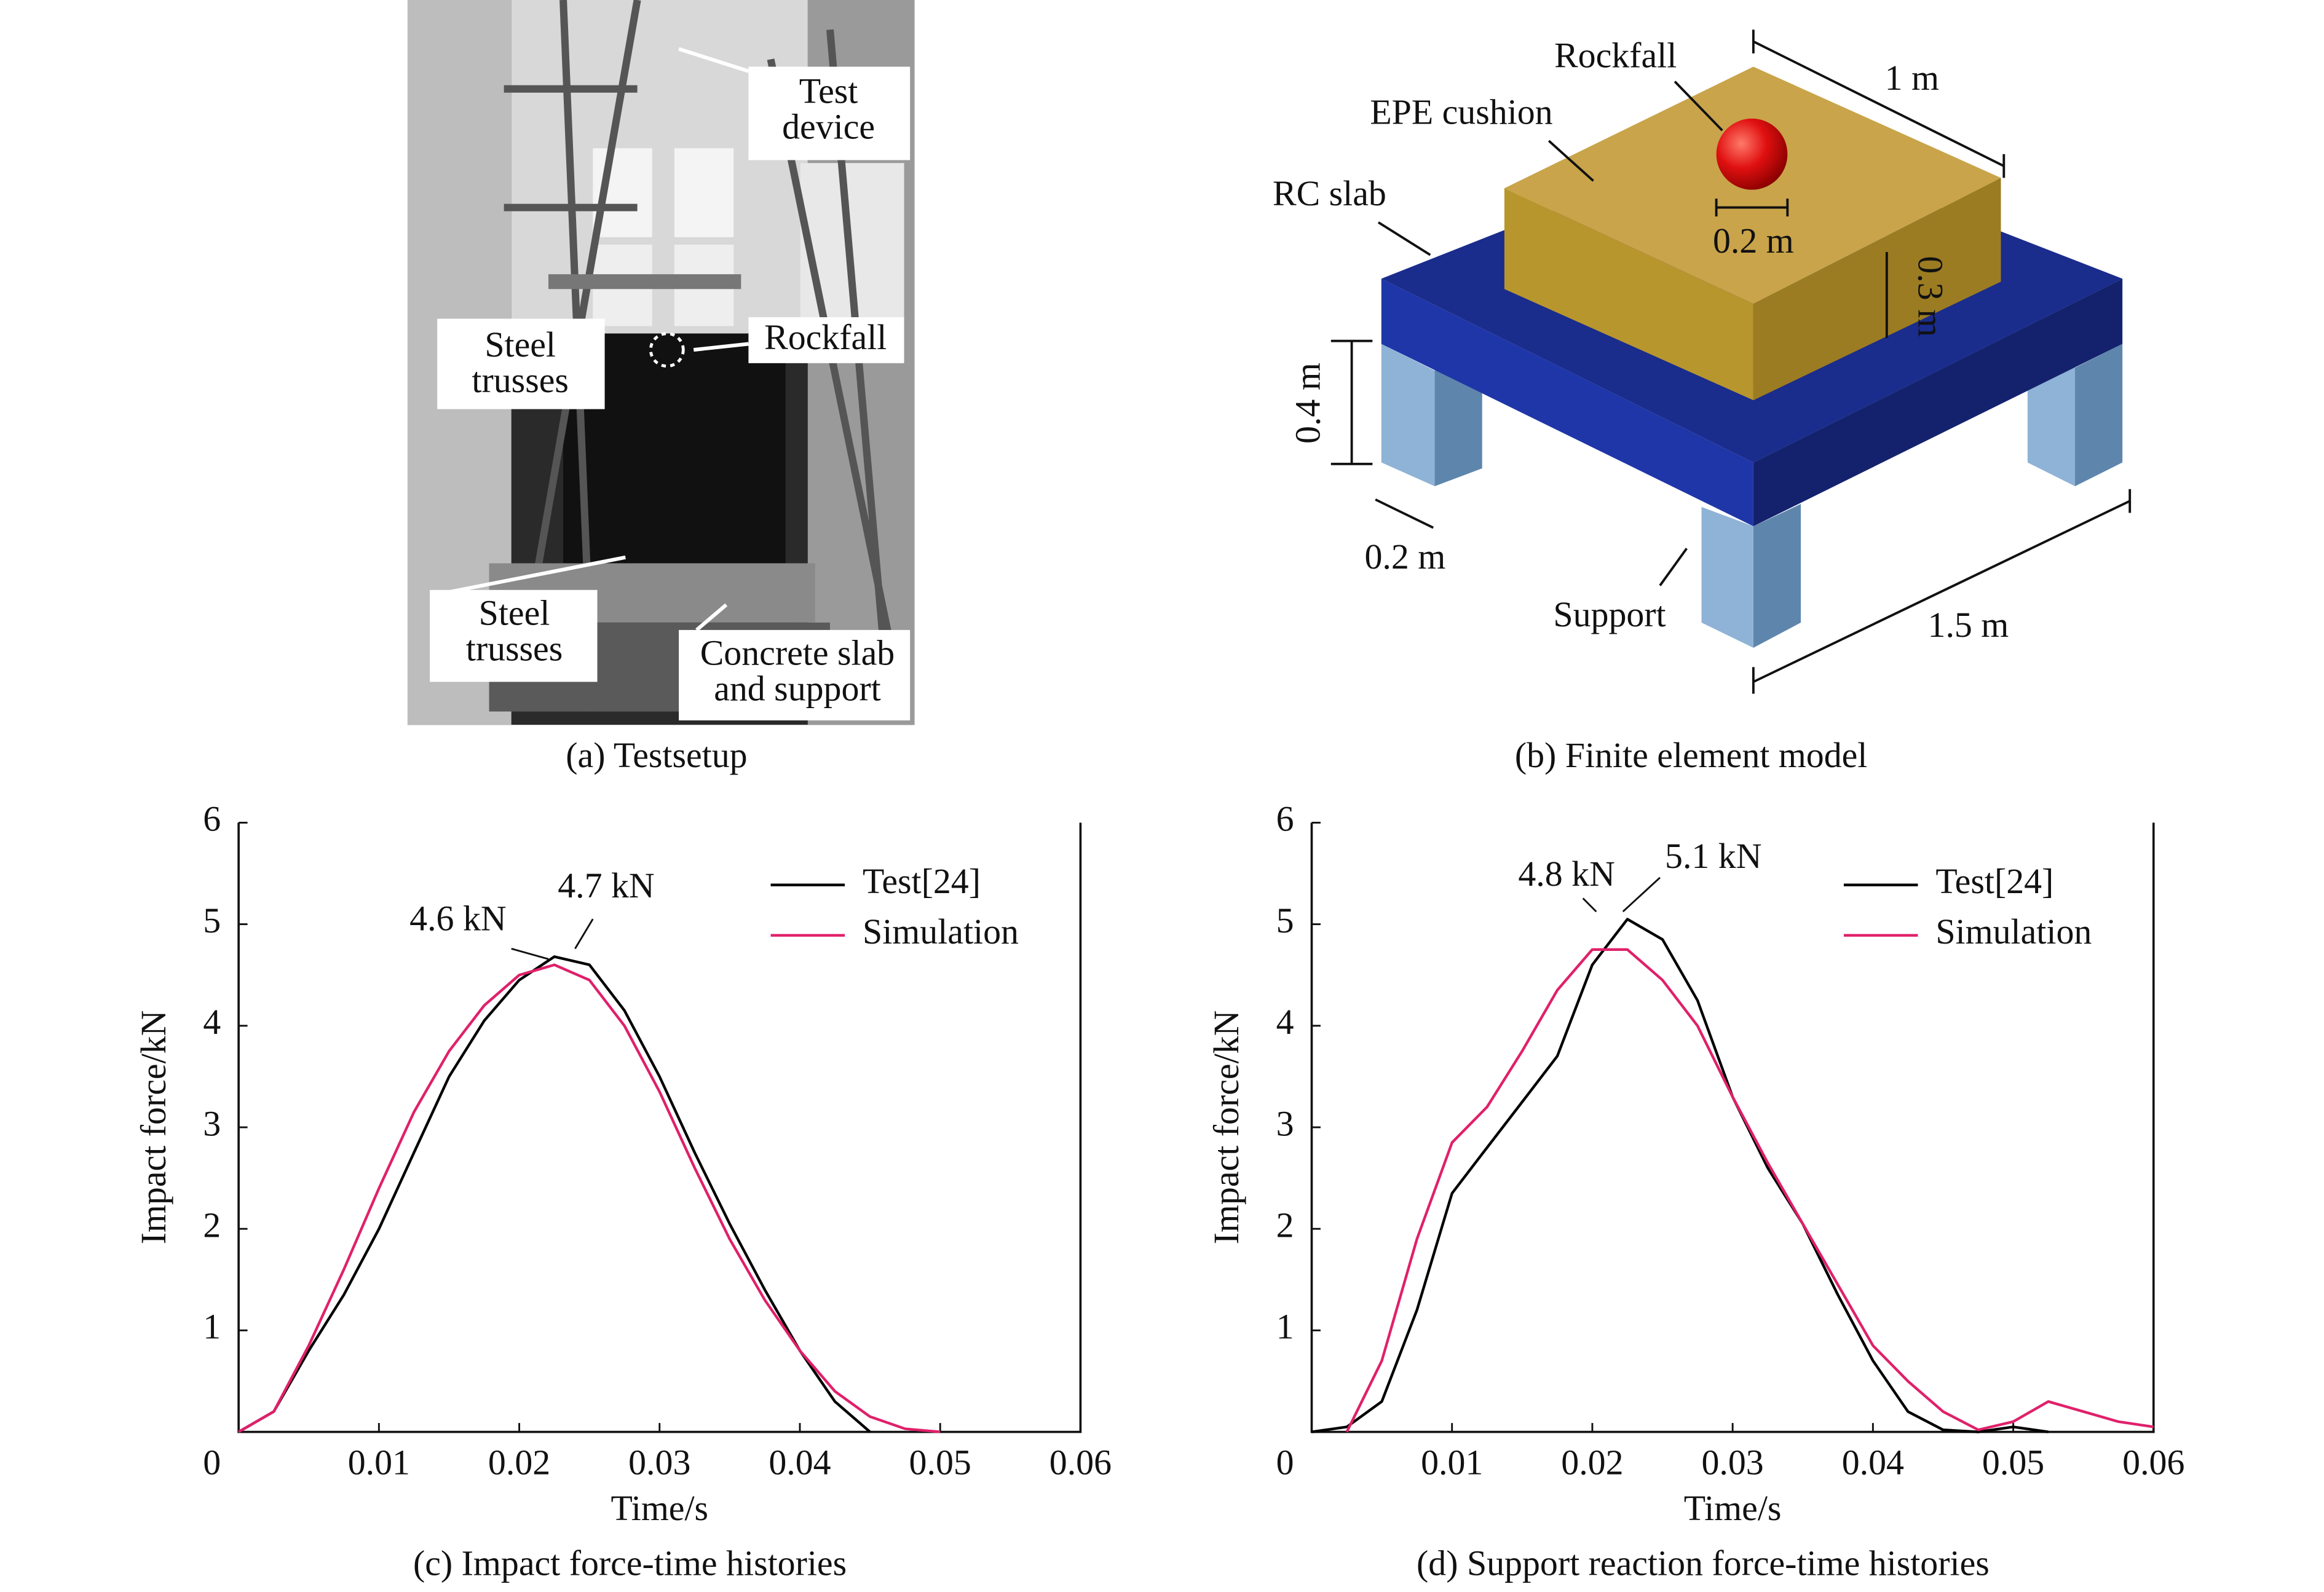  I want to click on model-label: 1.5 m, so click(1968, 625).